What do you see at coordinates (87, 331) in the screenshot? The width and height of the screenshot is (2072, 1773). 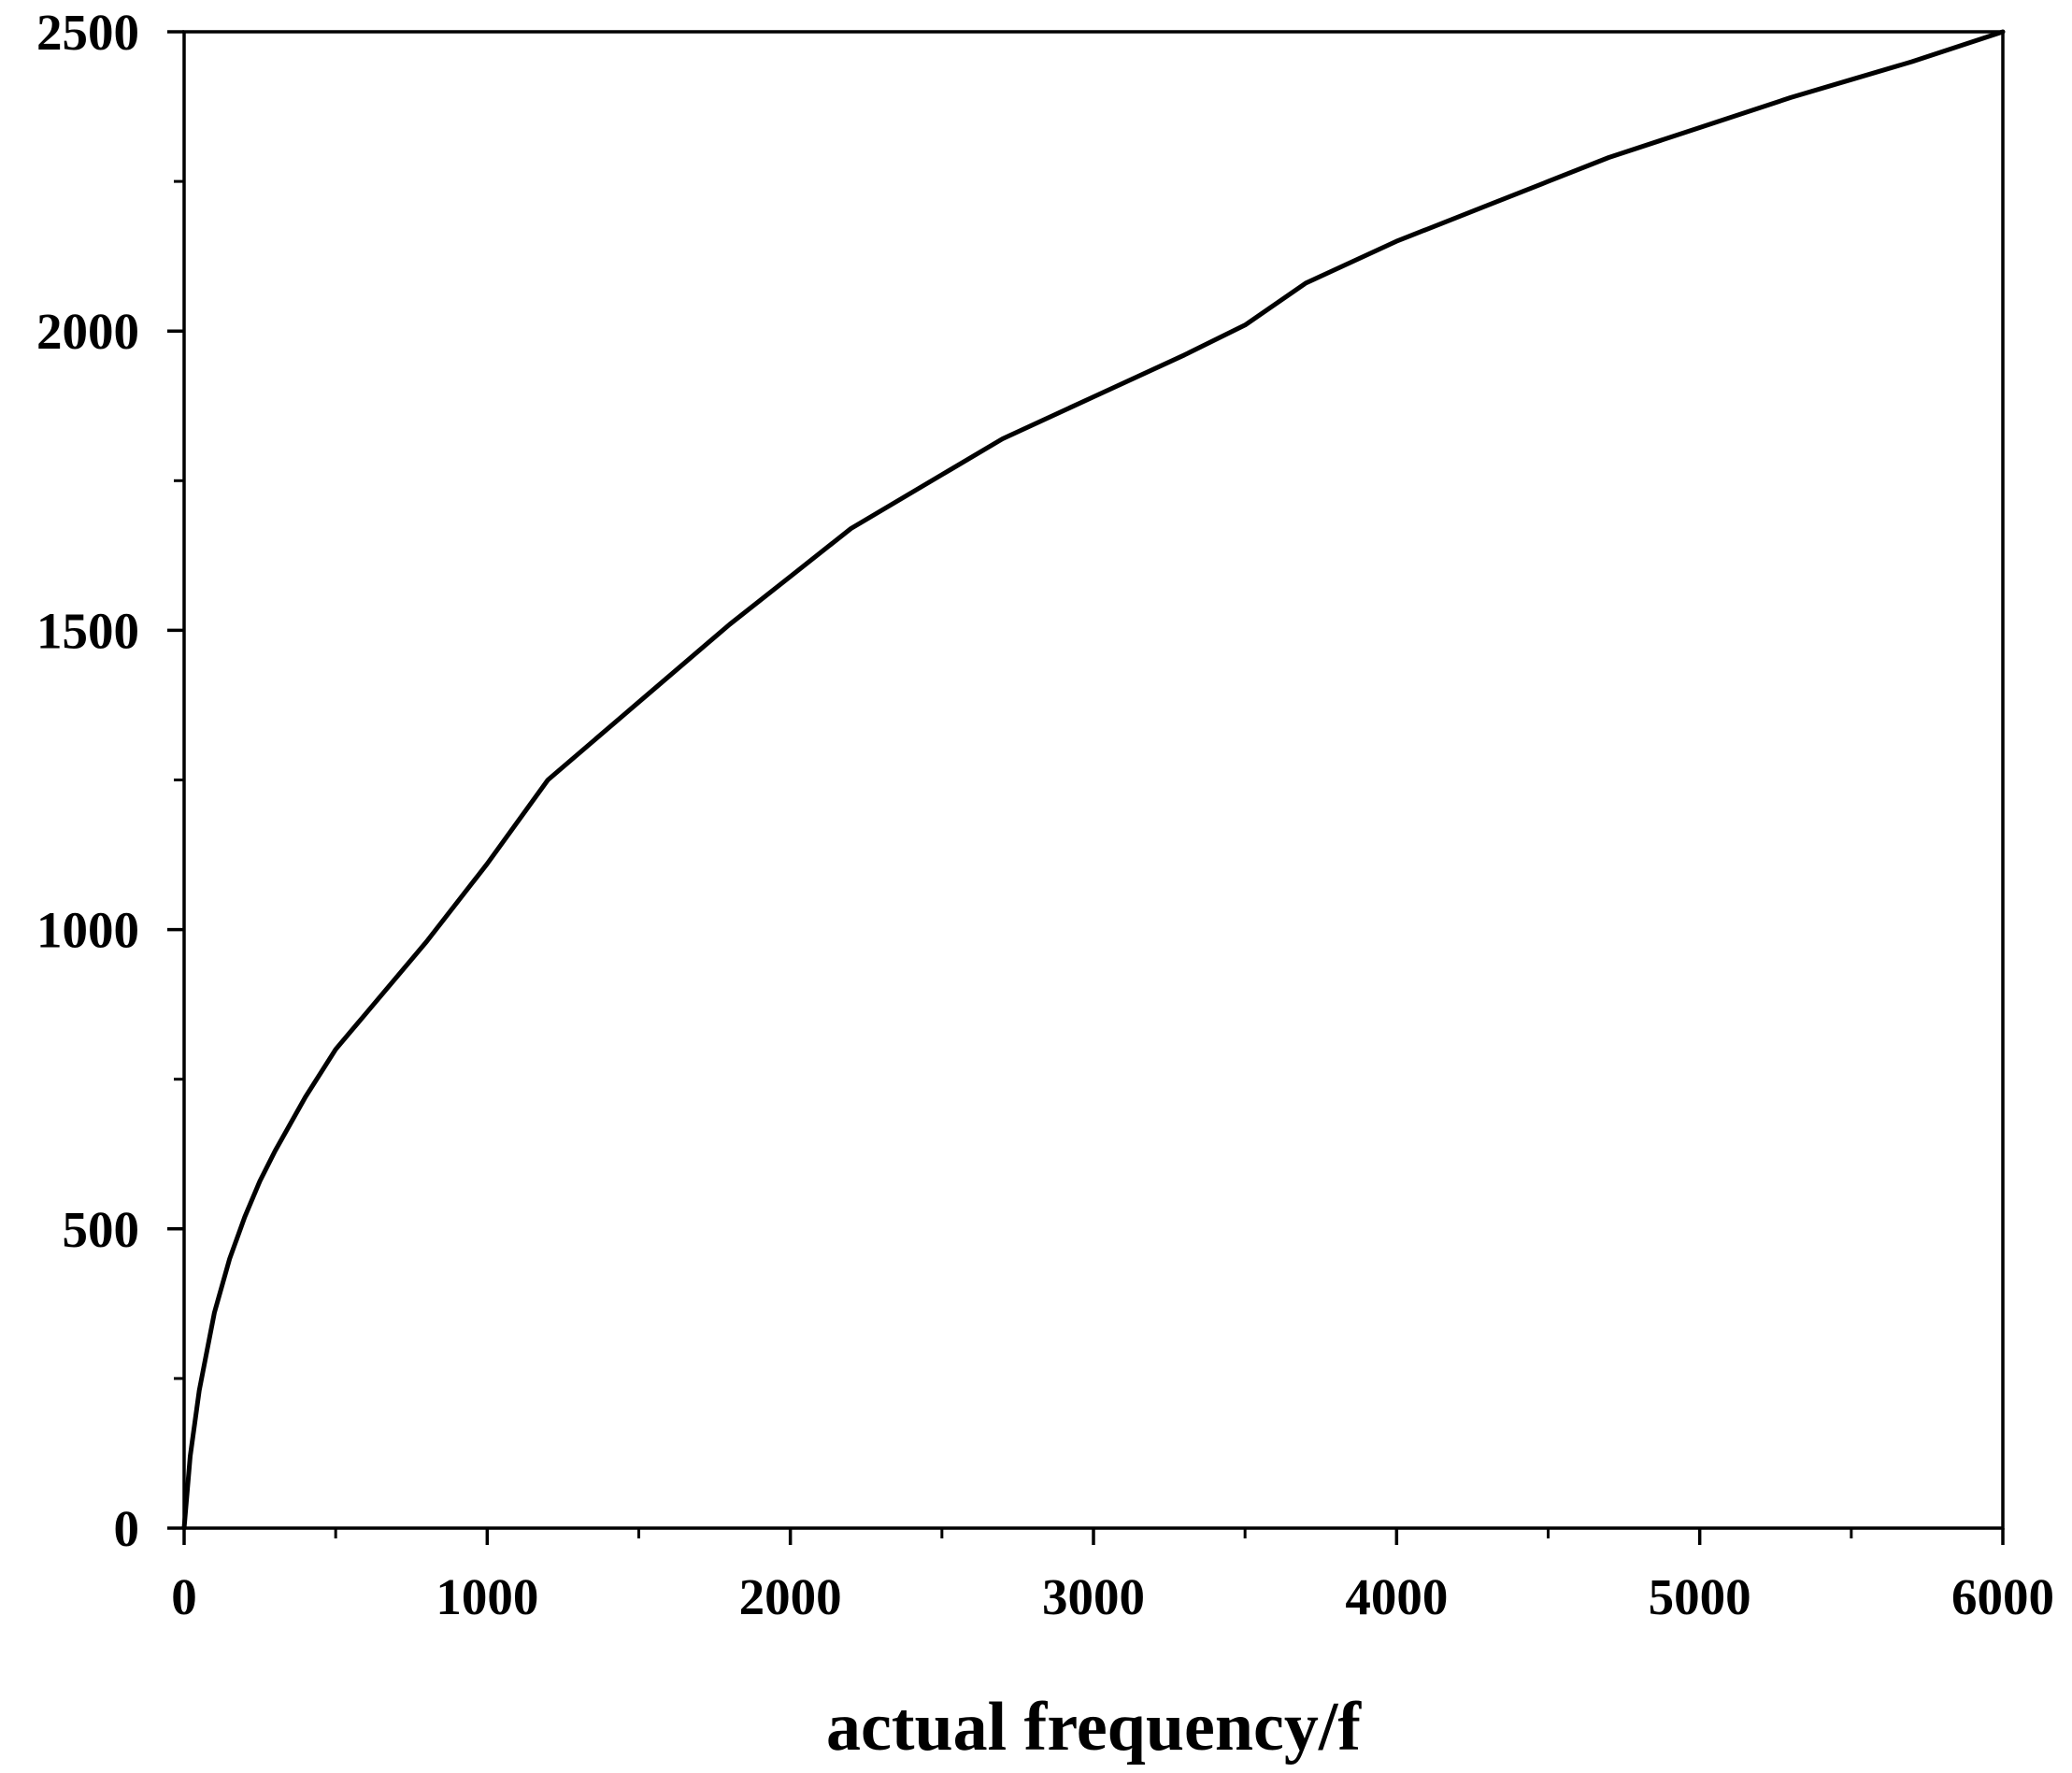 I see `y-tick-label: 2000` at bounding box center [87, 331].